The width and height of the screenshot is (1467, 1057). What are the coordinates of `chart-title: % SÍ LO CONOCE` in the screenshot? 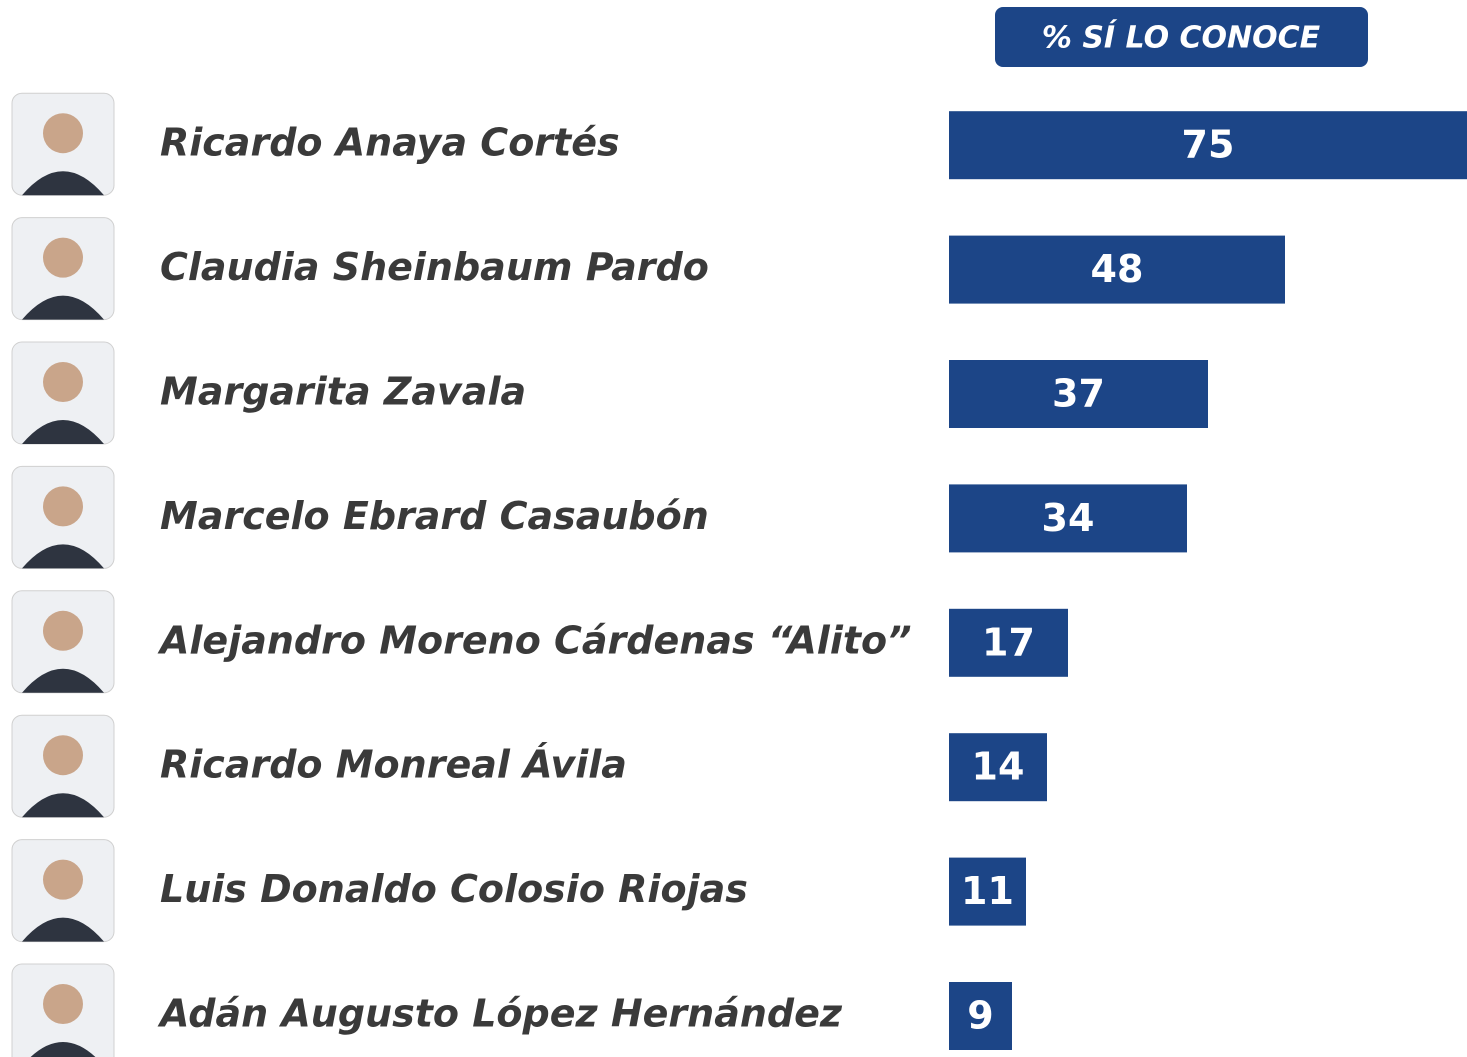 It's located at (1181, 38).